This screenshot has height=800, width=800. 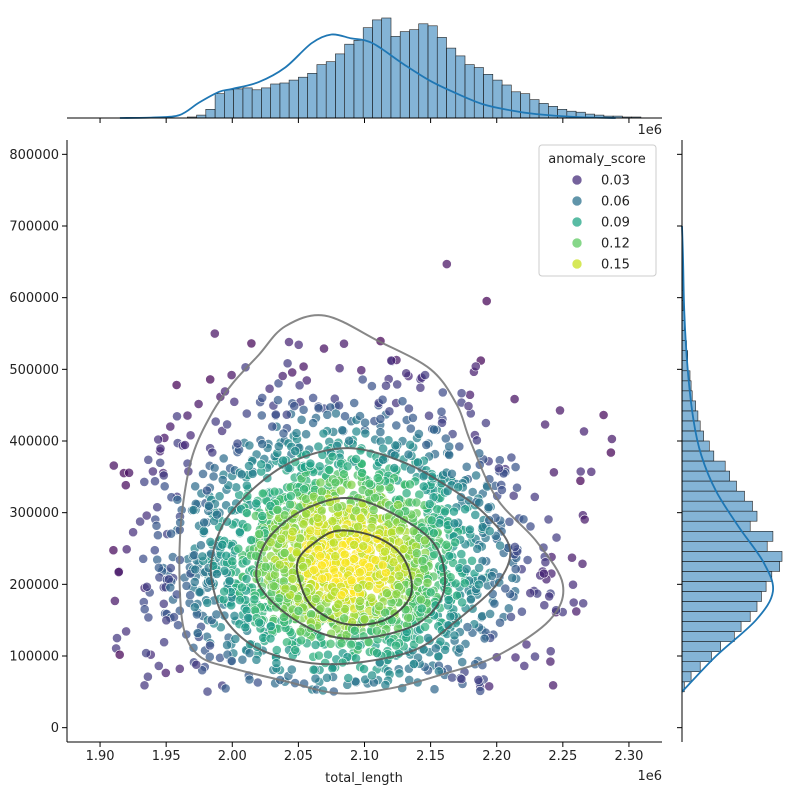 I want to click on x-tick-label: 2.00, so click(x=232, y=756).